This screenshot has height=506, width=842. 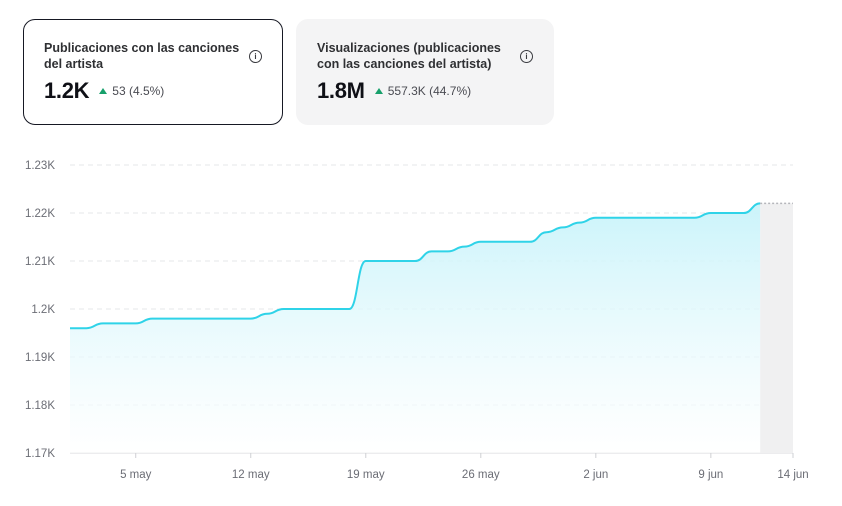 I want to click on y-tick-label: 1.17K, so click(x=40, y=454).